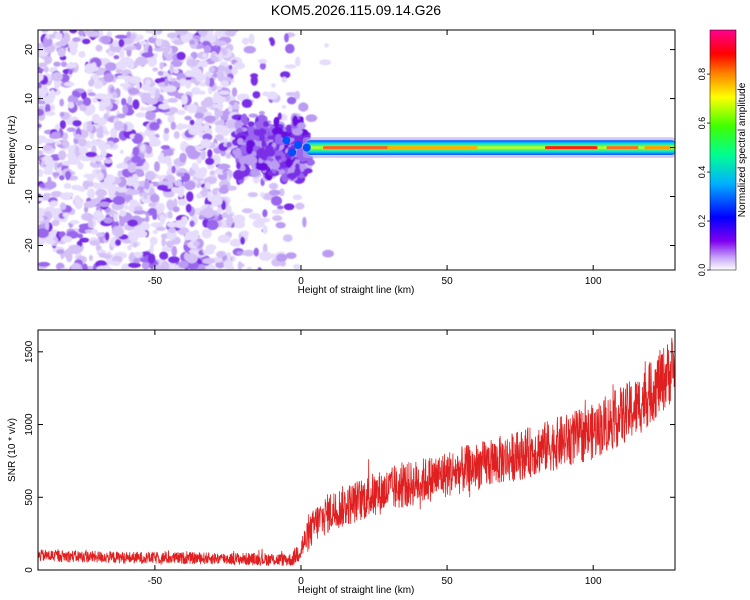 This screenshot has width=750, height=600. Describe the element at coordinates (29, 245) in the screenshot. I see `spectrogram-y-tick-label: -20` at that location.